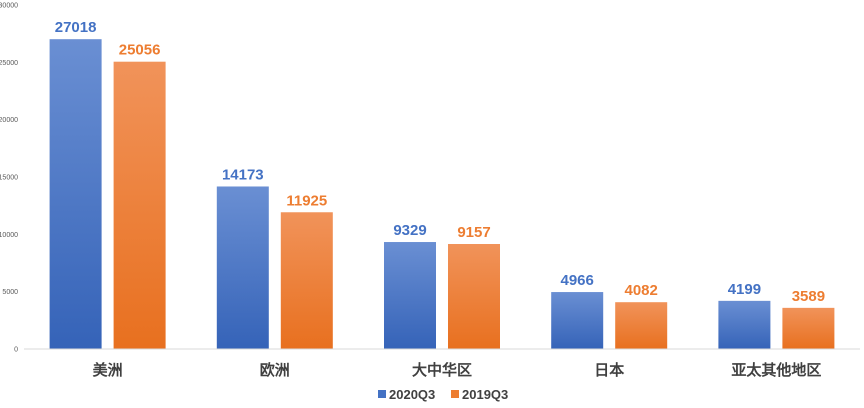 Image resolution: width=864 pixels, height=408 pixels. What do you see at coordinates (10, 292) in the screenshot?
I see `y-tick-label: 5000` at bounding box center [10, 292].